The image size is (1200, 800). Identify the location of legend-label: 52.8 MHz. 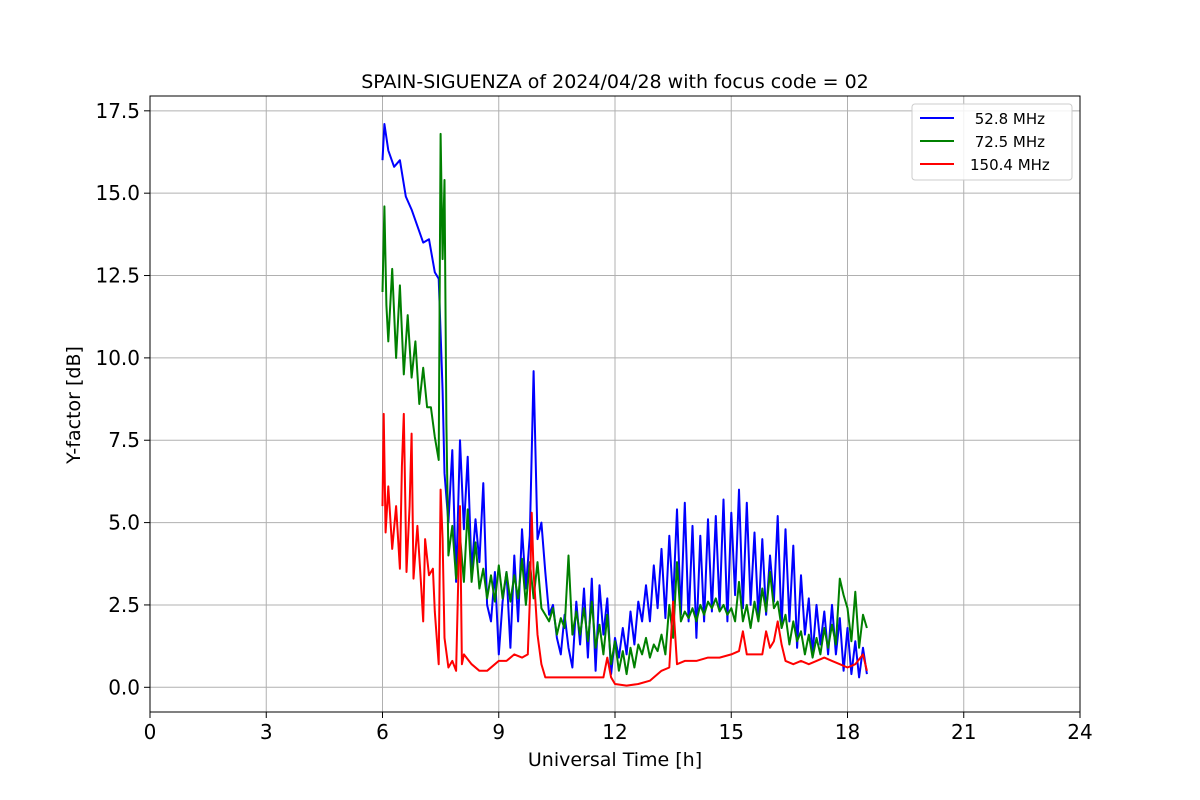
(1007, 119).